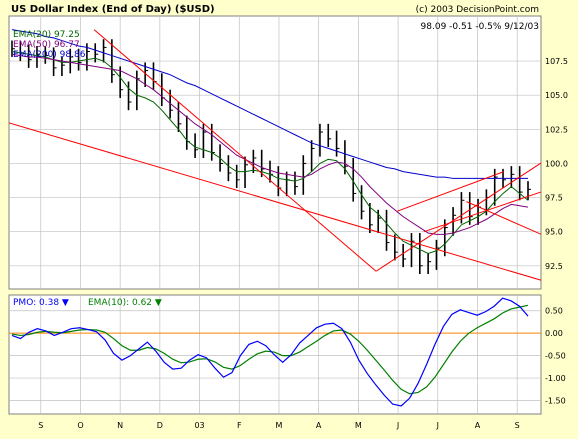  What do you see at coordinates (556, 61) in the screenshot?
I see `y-tick-label: 107.5` at bounding box center [556, 61].